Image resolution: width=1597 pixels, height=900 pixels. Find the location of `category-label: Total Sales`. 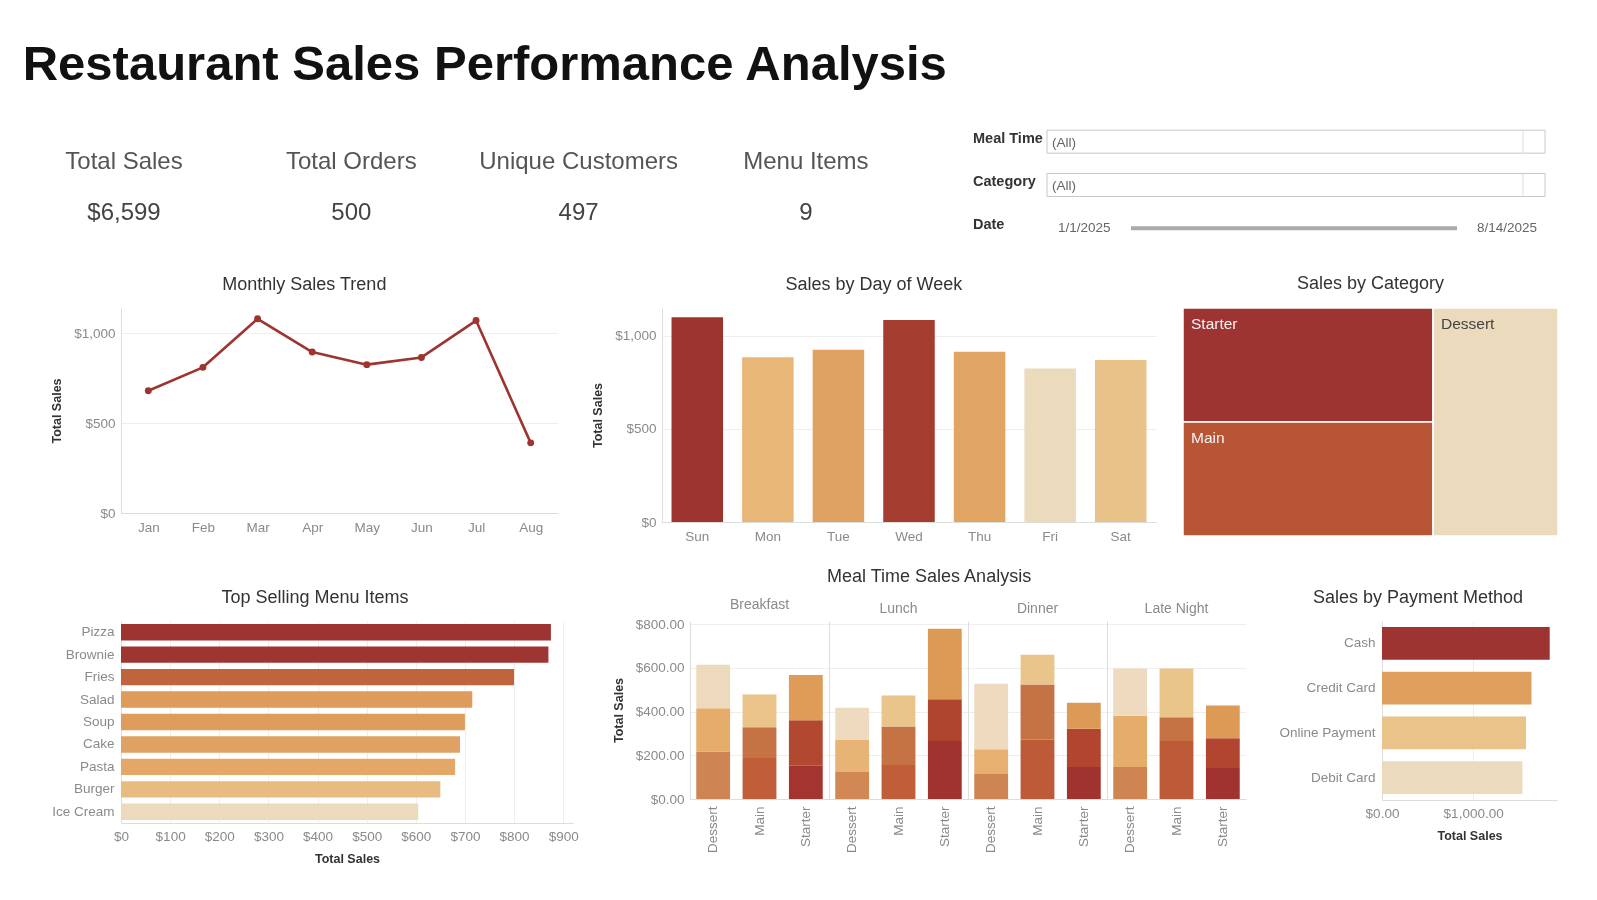

category-label: Total Sales is located at coordinates (124, 160).